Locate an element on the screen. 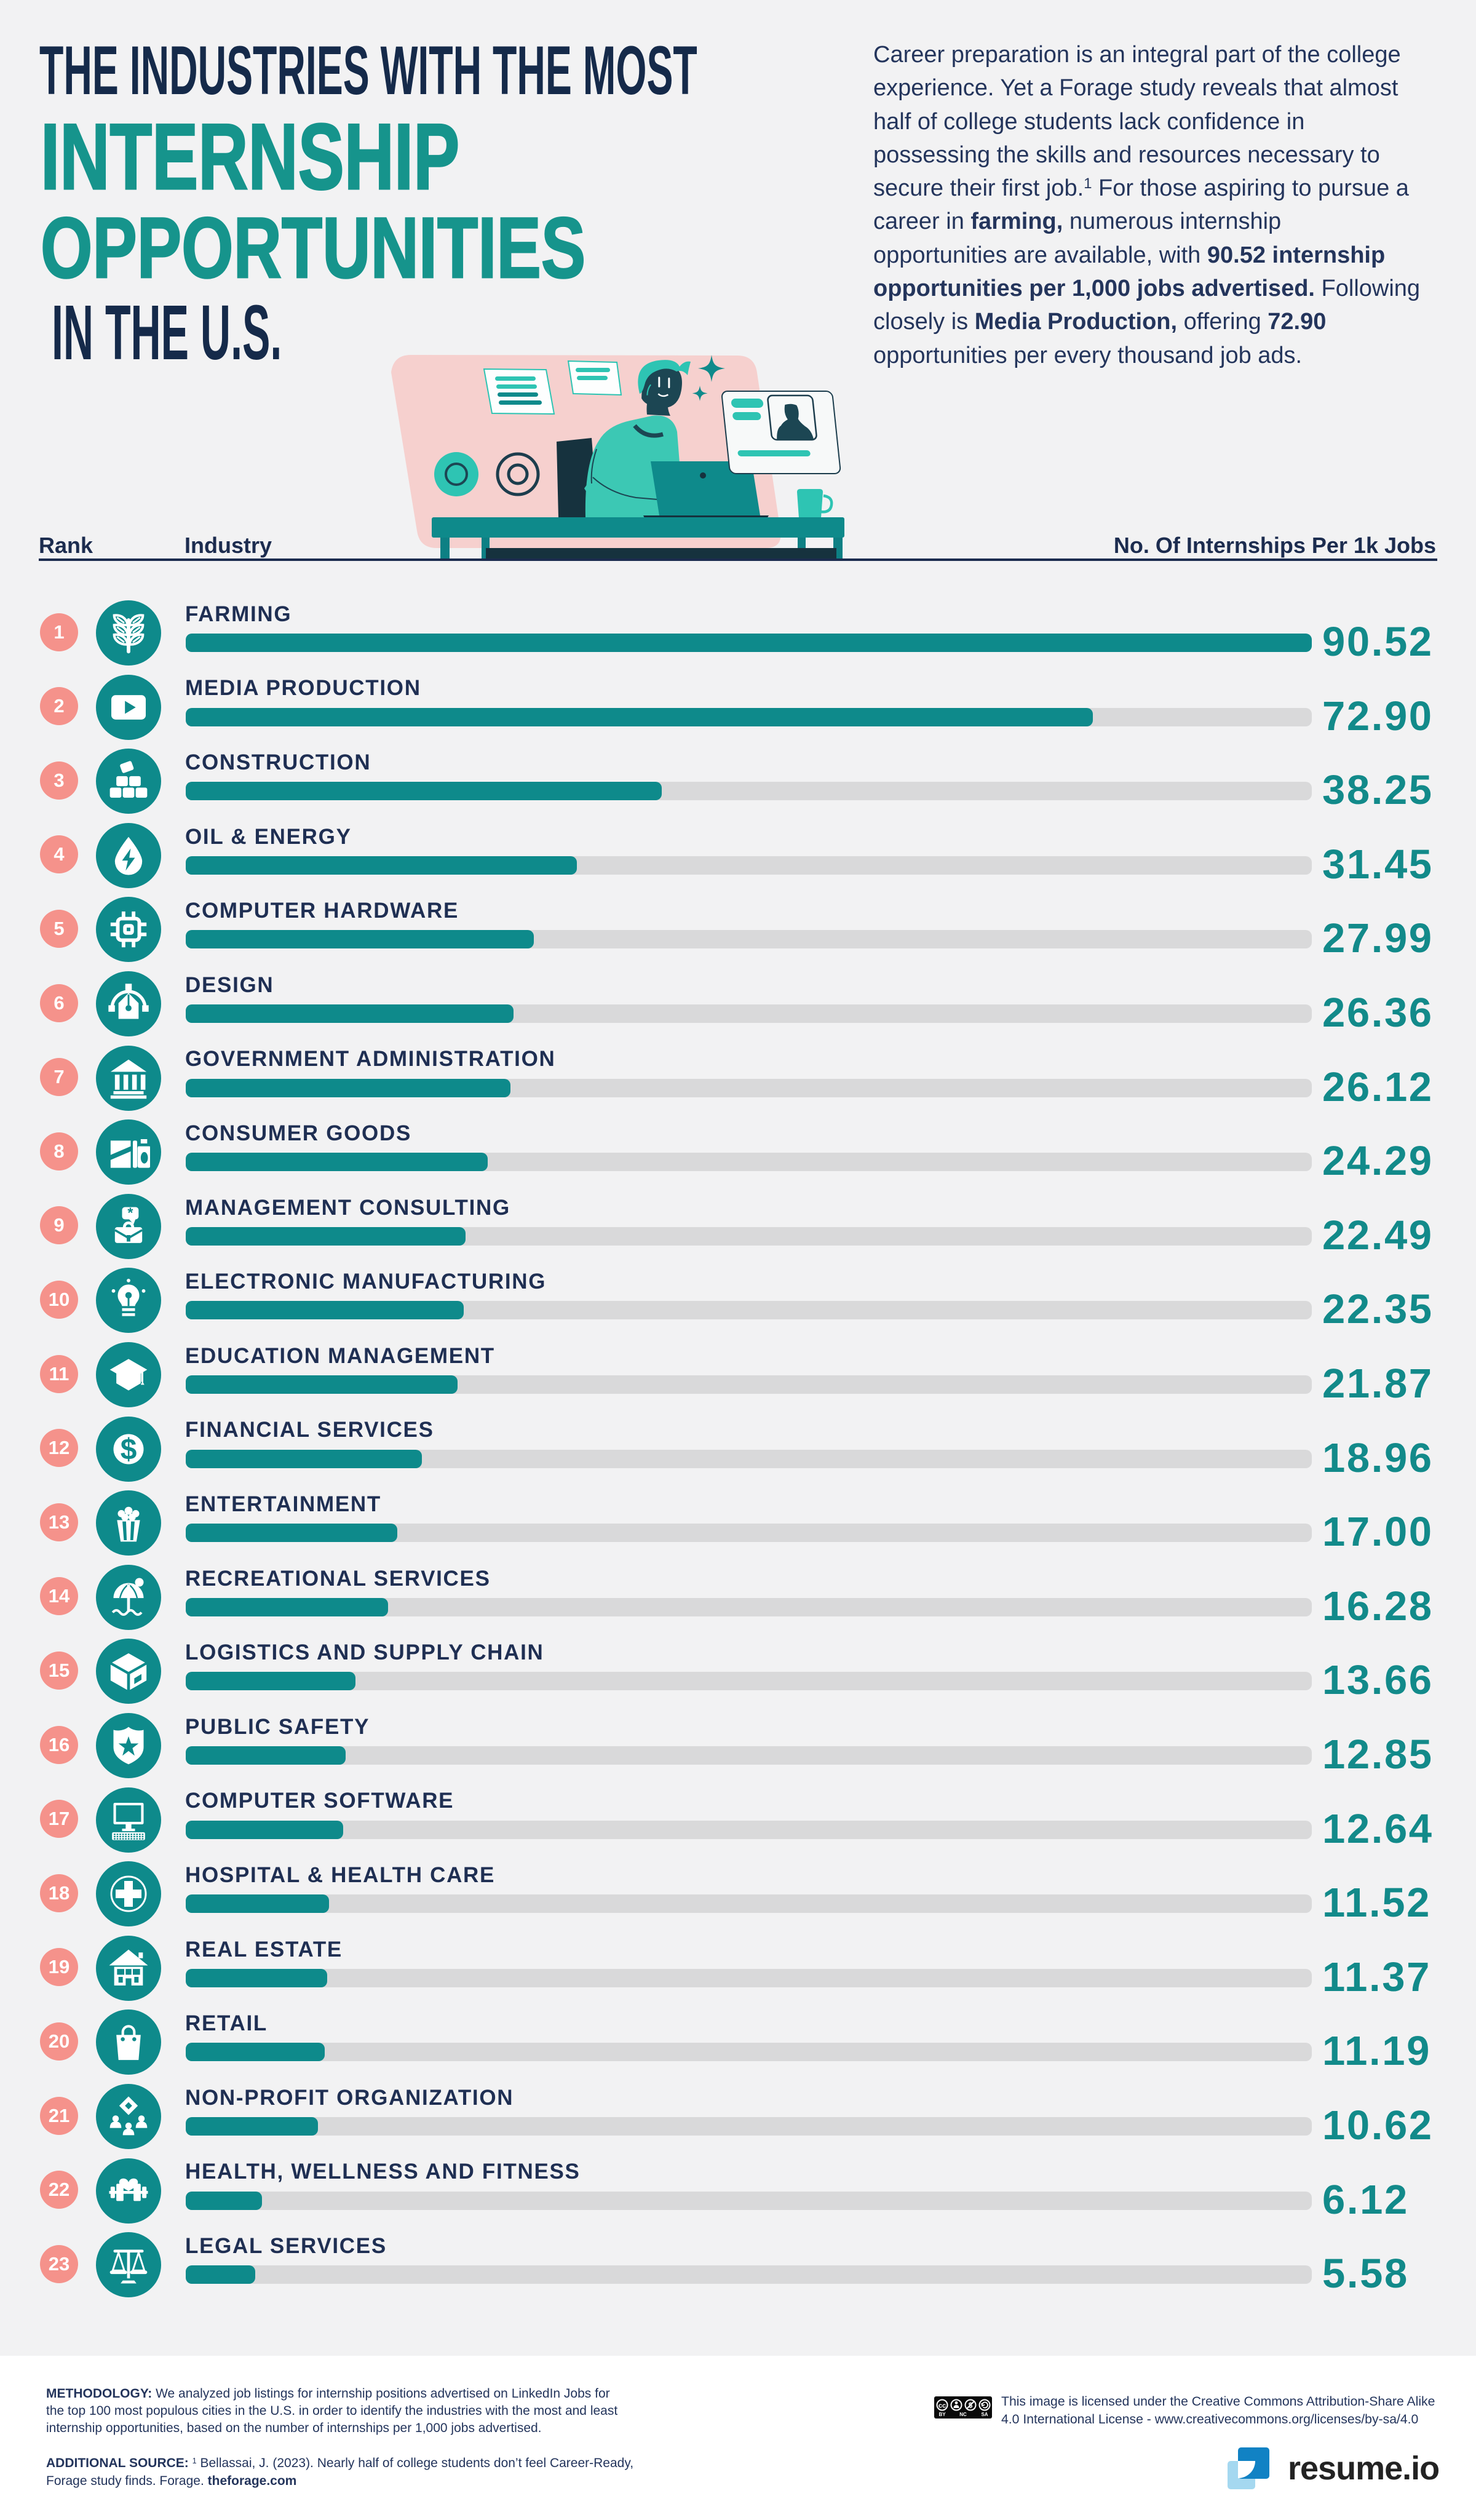 This screenshot has height=2520, width=1476. svg-text: SA is located at coordinates (984, 2414).